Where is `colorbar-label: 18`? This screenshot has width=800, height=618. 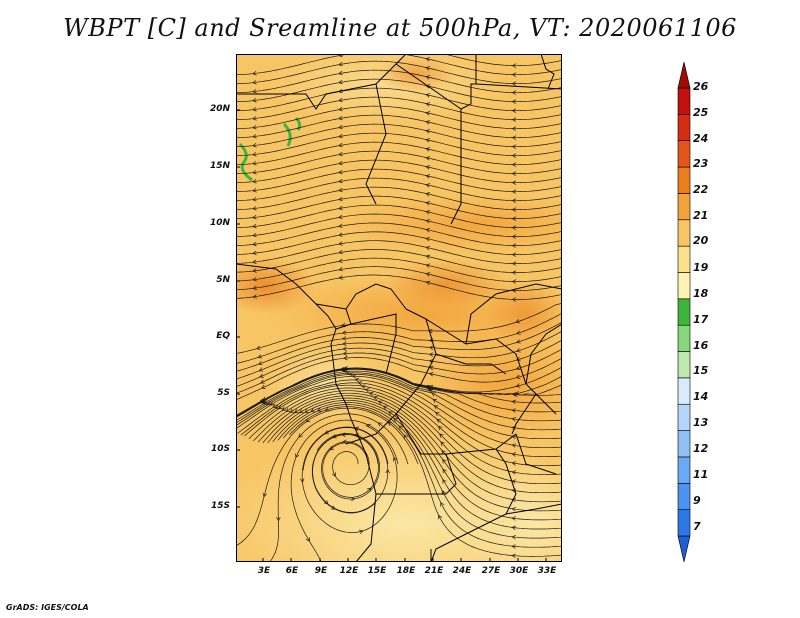 colorbar-label: 18 is located at coordinates (701, 293).